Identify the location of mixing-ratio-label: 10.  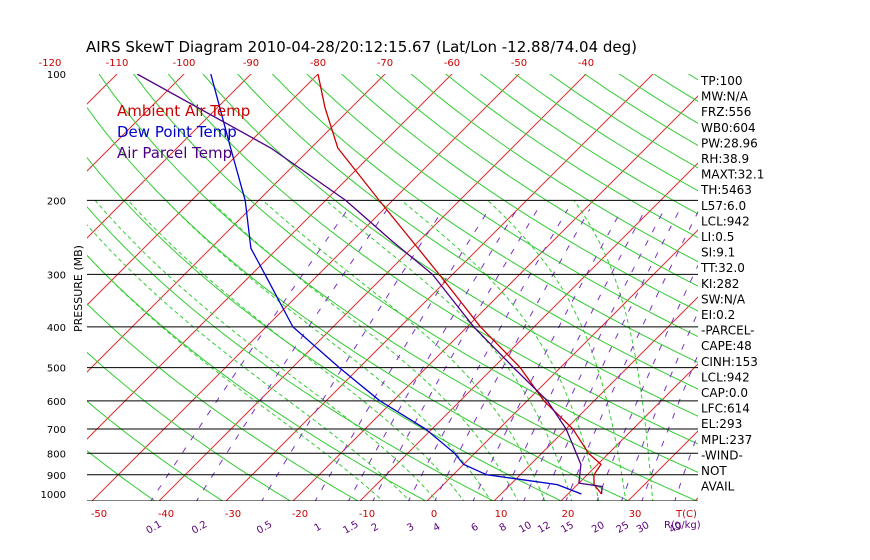
(525, 528).